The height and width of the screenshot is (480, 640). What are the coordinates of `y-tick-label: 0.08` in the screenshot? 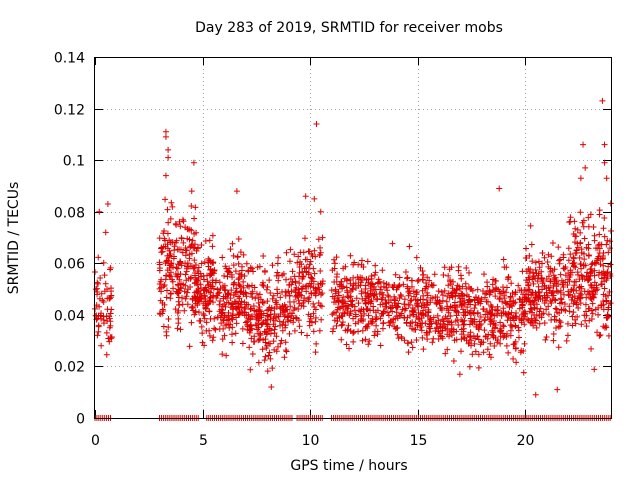 It's located at (69, 214).